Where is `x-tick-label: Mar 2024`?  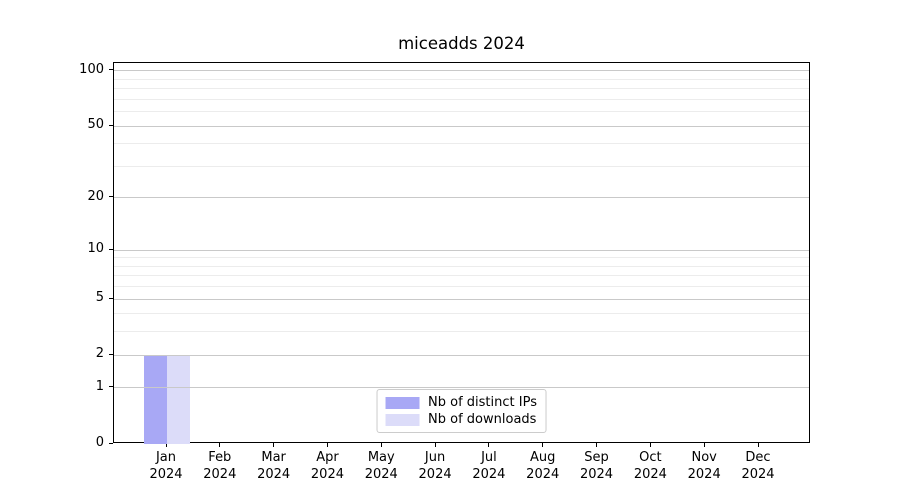
x-tick-label: Mar 2024 is located at coordinates (274, 466).